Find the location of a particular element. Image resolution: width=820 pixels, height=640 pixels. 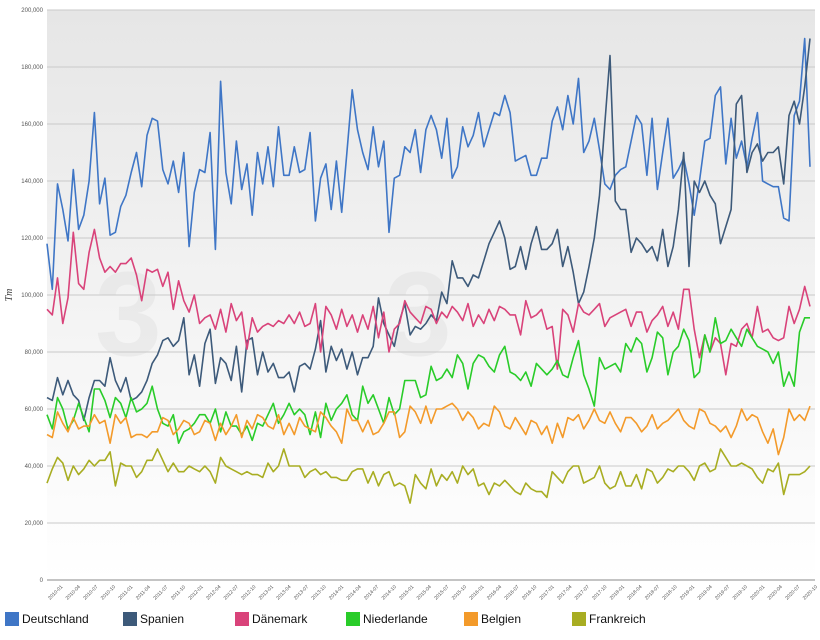

y-tick-label: 80,000 is located at coordinates (34, 353).